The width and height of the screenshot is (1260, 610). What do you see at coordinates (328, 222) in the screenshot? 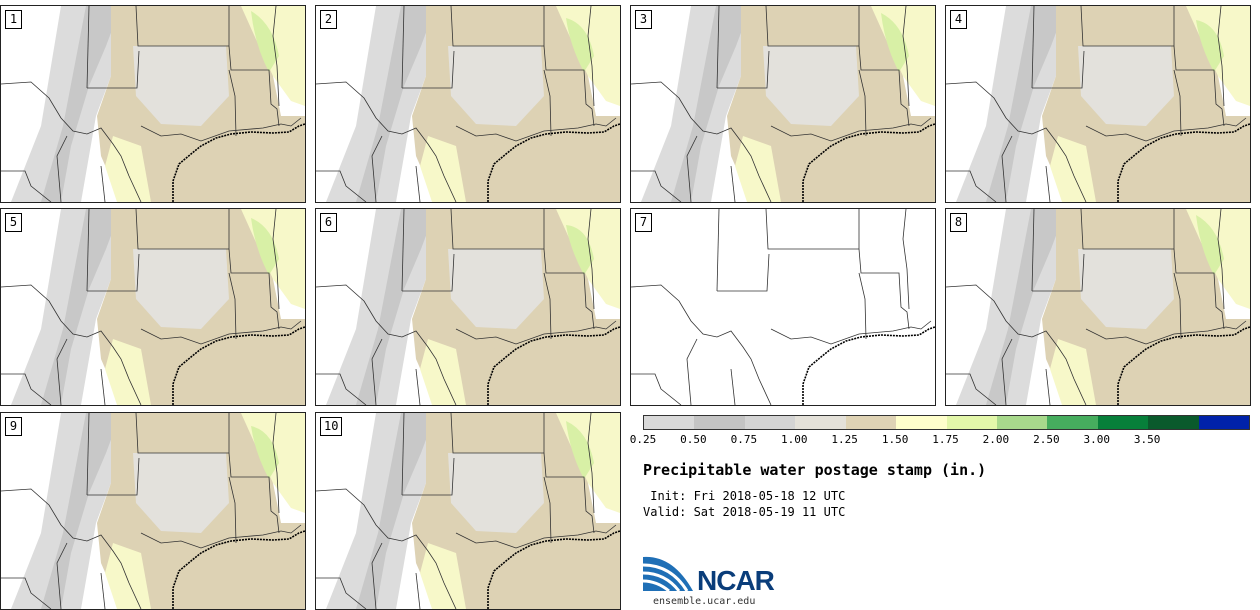
I see `member-label: 6` at bounding box center [328, 222].